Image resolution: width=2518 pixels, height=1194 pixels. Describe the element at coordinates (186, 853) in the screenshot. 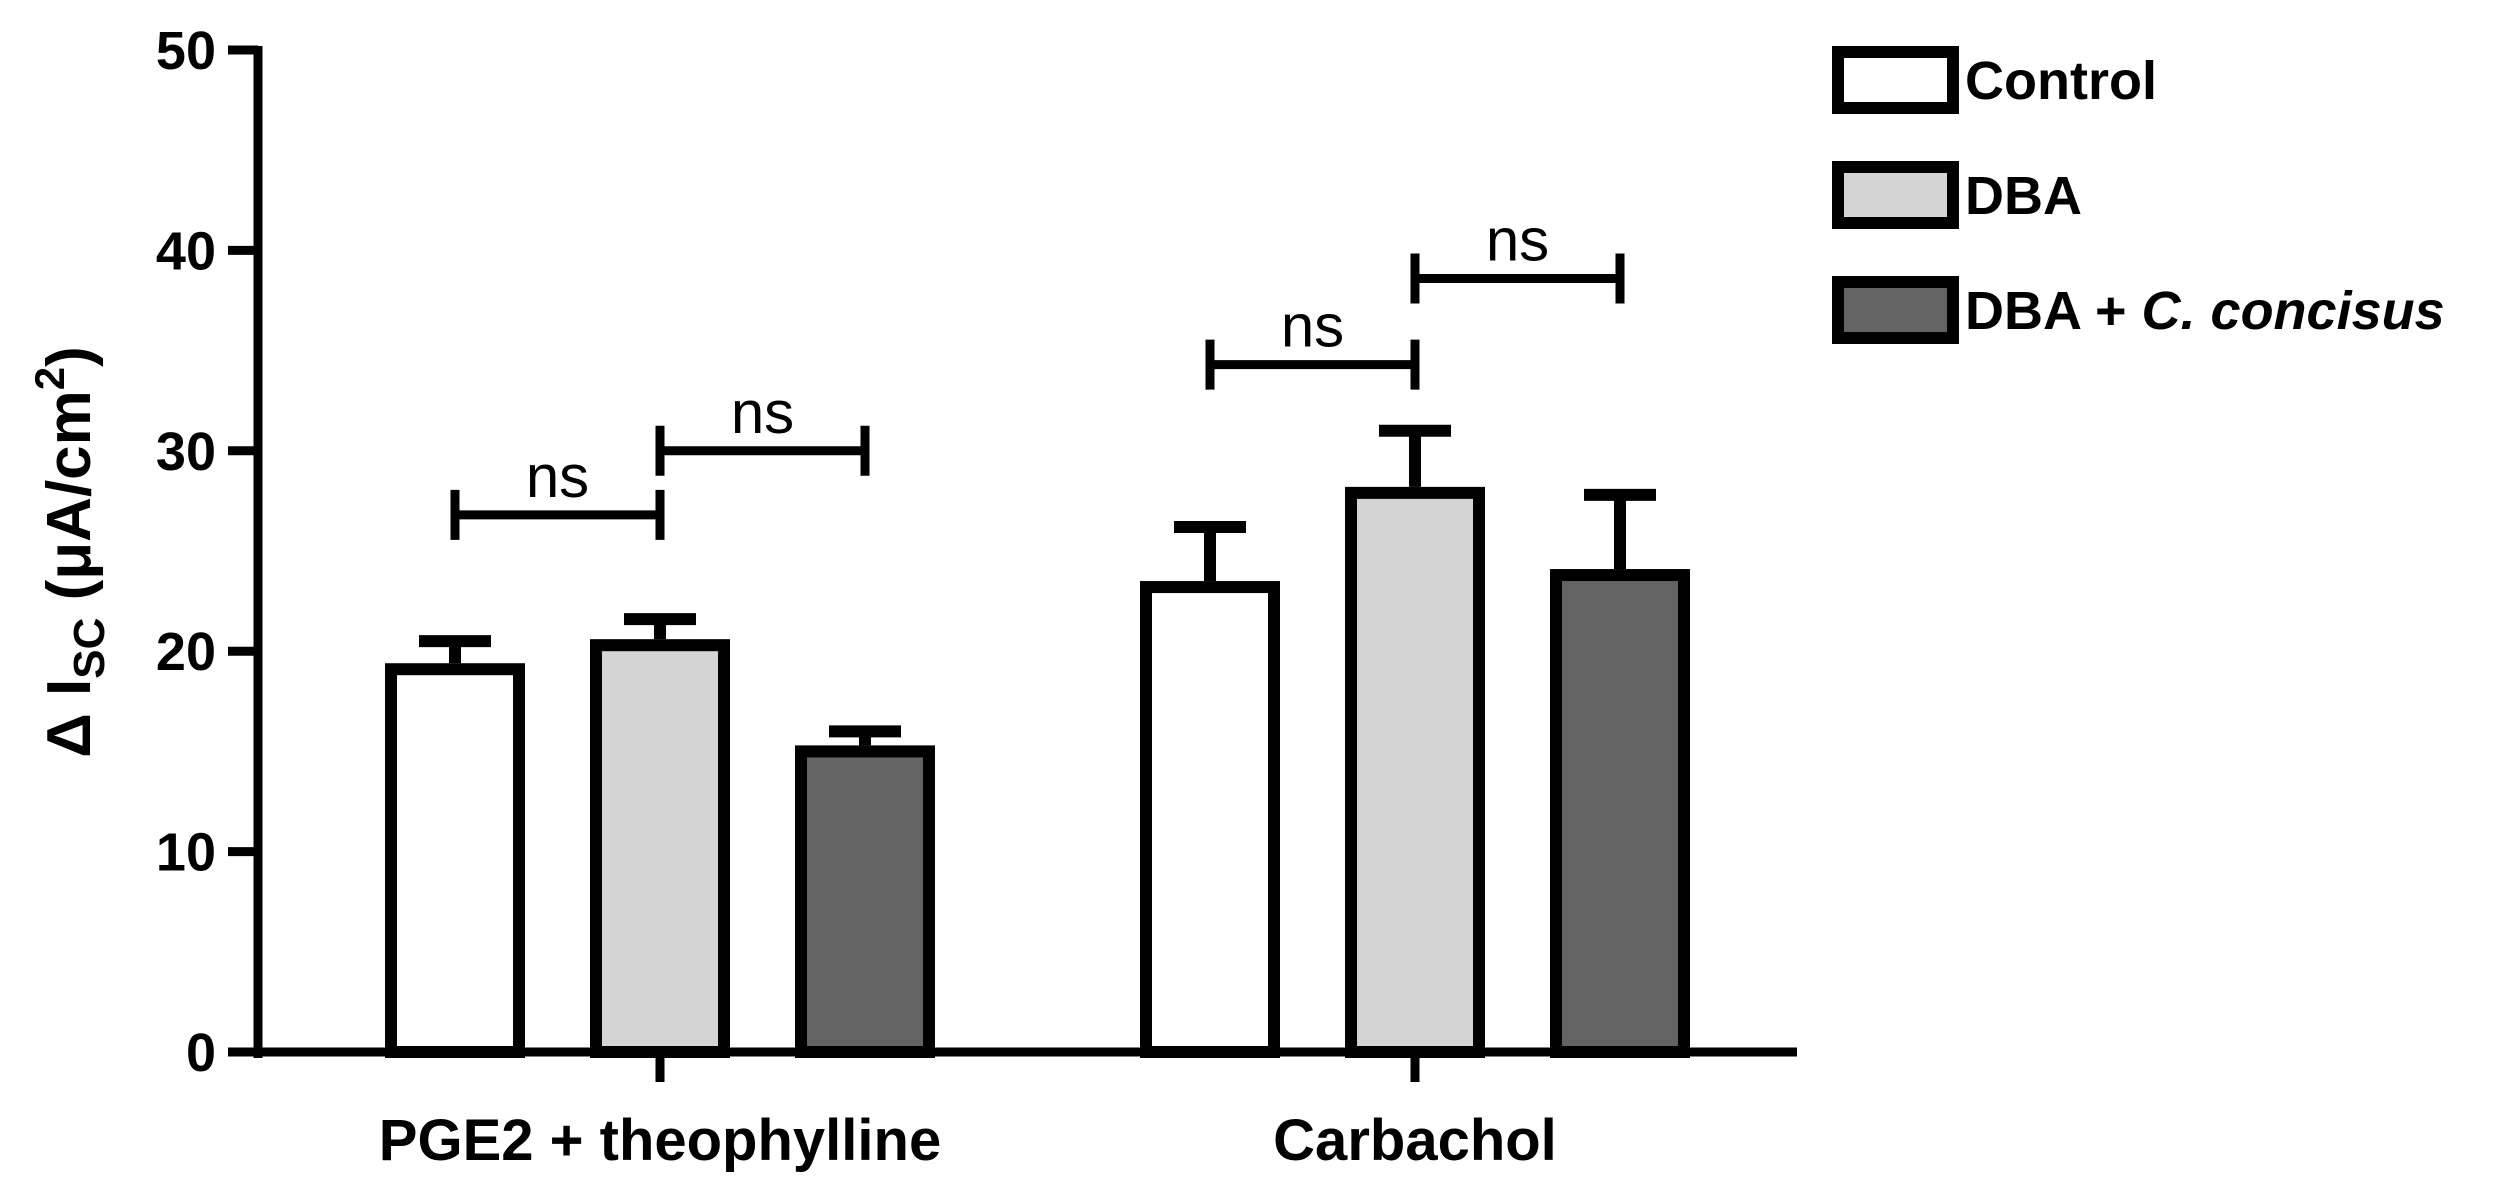

I see `y-tick-label: 10` at that location.